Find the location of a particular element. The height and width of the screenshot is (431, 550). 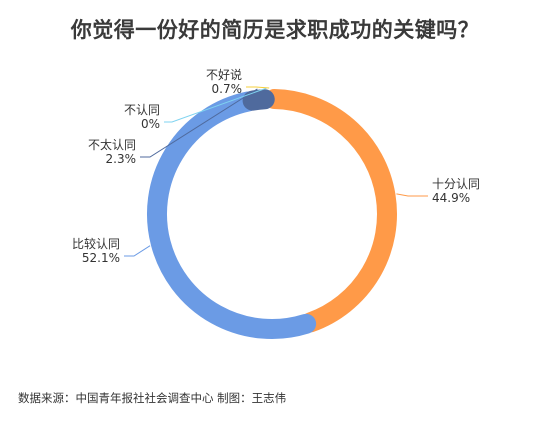

category-label-4: 不认同 is located at coordinates (142, 110).